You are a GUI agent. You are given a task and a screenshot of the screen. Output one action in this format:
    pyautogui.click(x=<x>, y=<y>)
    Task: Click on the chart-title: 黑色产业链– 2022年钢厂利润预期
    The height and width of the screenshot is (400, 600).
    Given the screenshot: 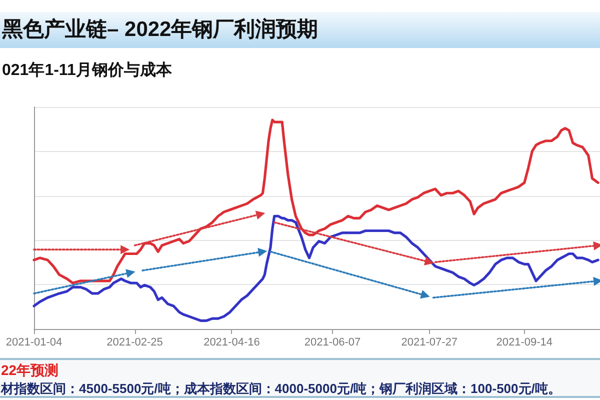 What is the action you would take?
    pyautogui.click(x=160, y=29)
    